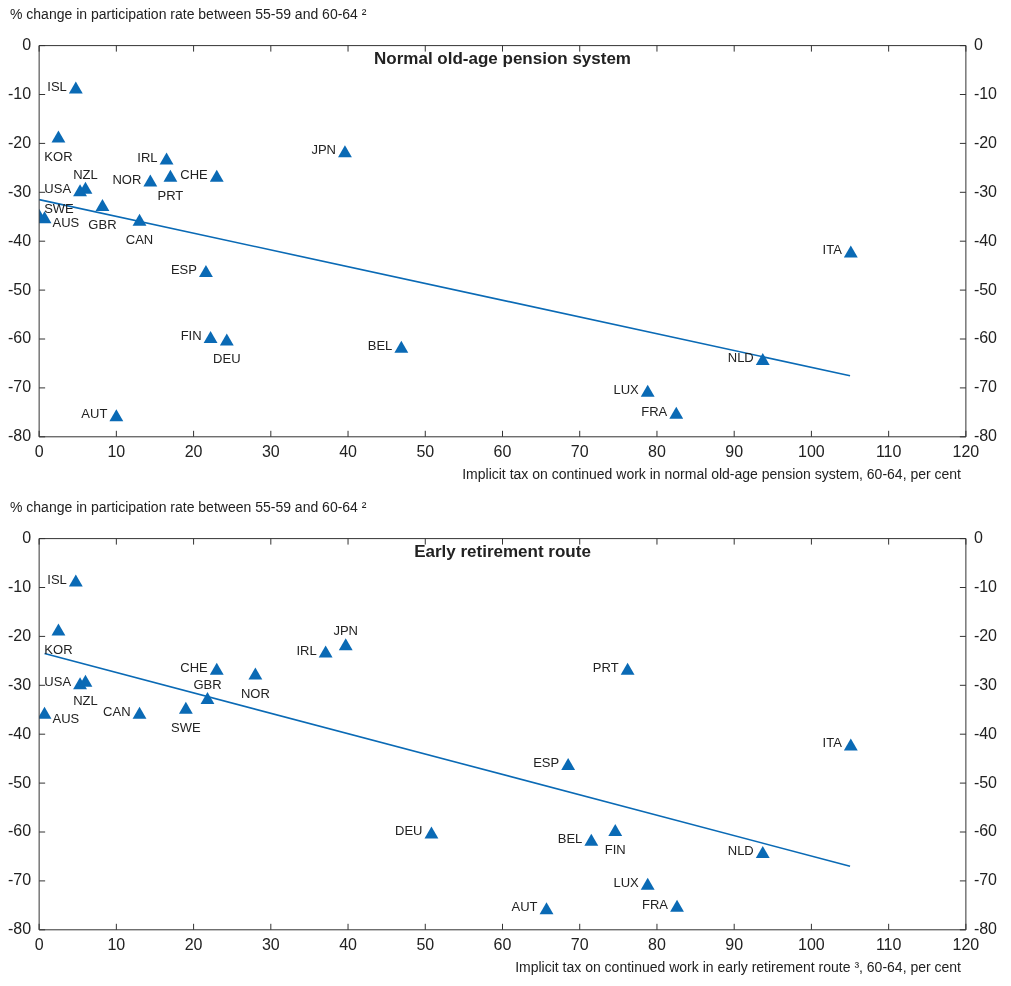 The width and height of the screenshot is (1011, 986). What do you see at coordinates (39, 944) in the screenshot?
I see `x-tick-label: 0` at bounding box center [39, 944].